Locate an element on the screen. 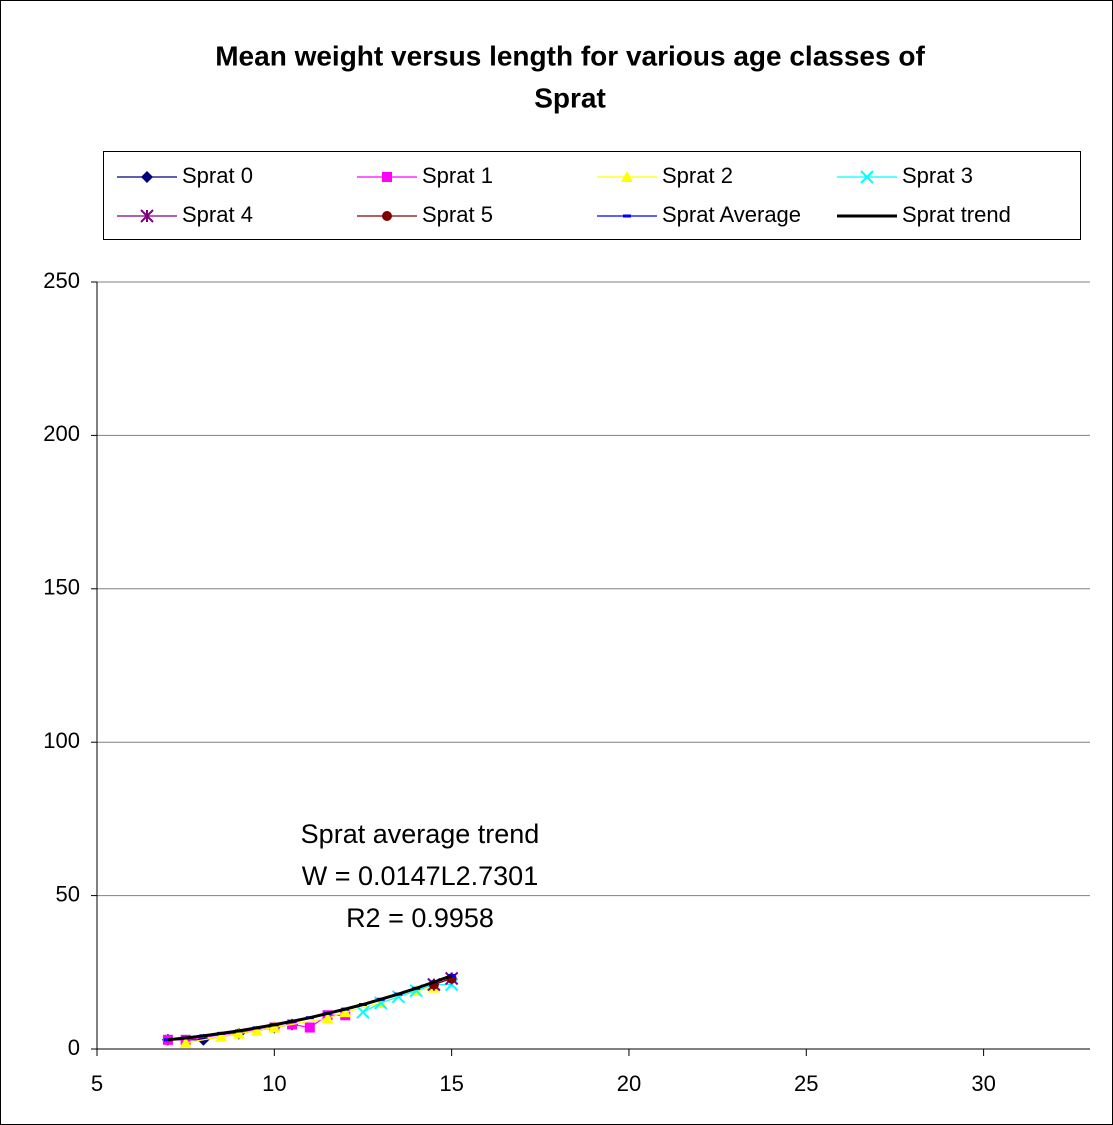  y-tick-label: 50 is located at coordinates (68, 893).